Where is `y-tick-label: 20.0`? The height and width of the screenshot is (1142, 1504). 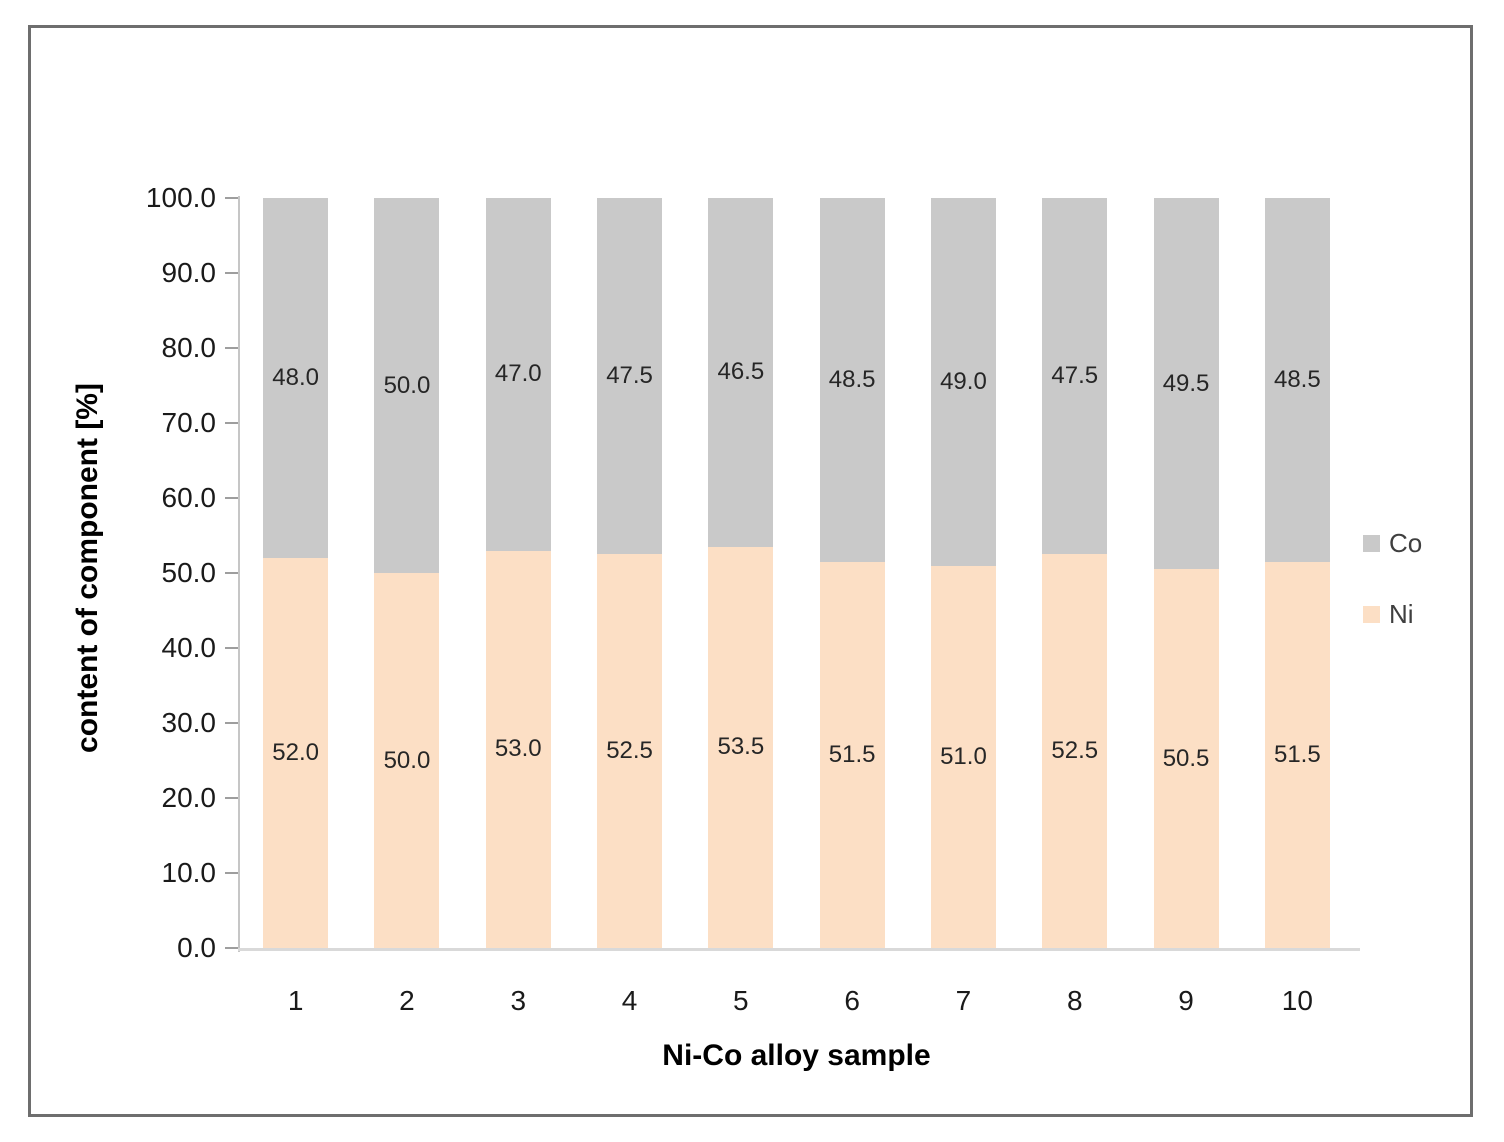 y-tick-label: 20.0 is located at coordinates (189, 797).